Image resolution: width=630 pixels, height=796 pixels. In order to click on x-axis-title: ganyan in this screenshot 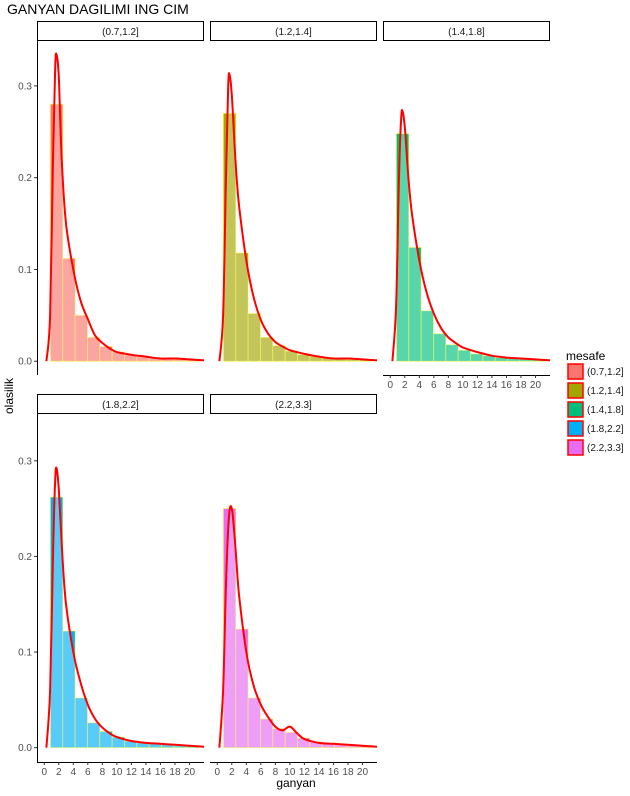, I will do `click(295, 783)`.